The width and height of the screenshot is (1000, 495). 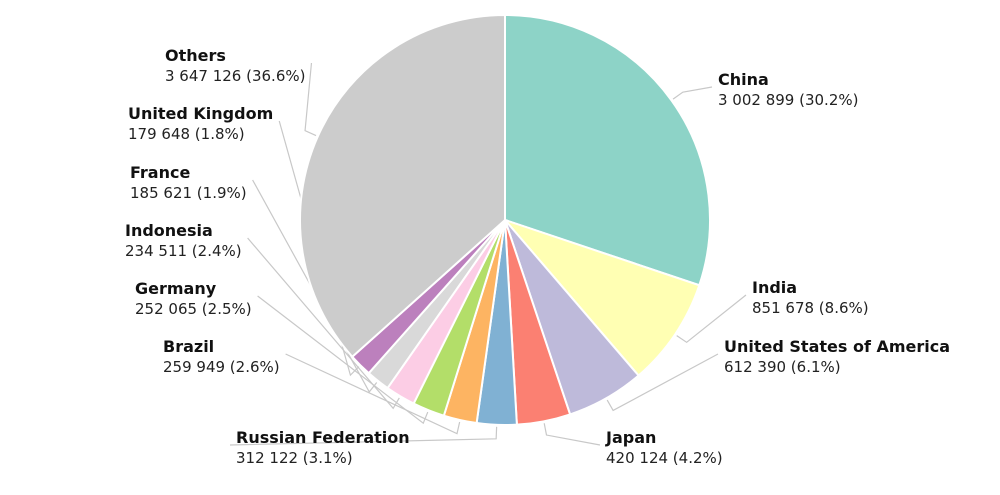 I want to click on slice-label: Indonesia 234 511 (2.4%), so click(x=183, y=240).